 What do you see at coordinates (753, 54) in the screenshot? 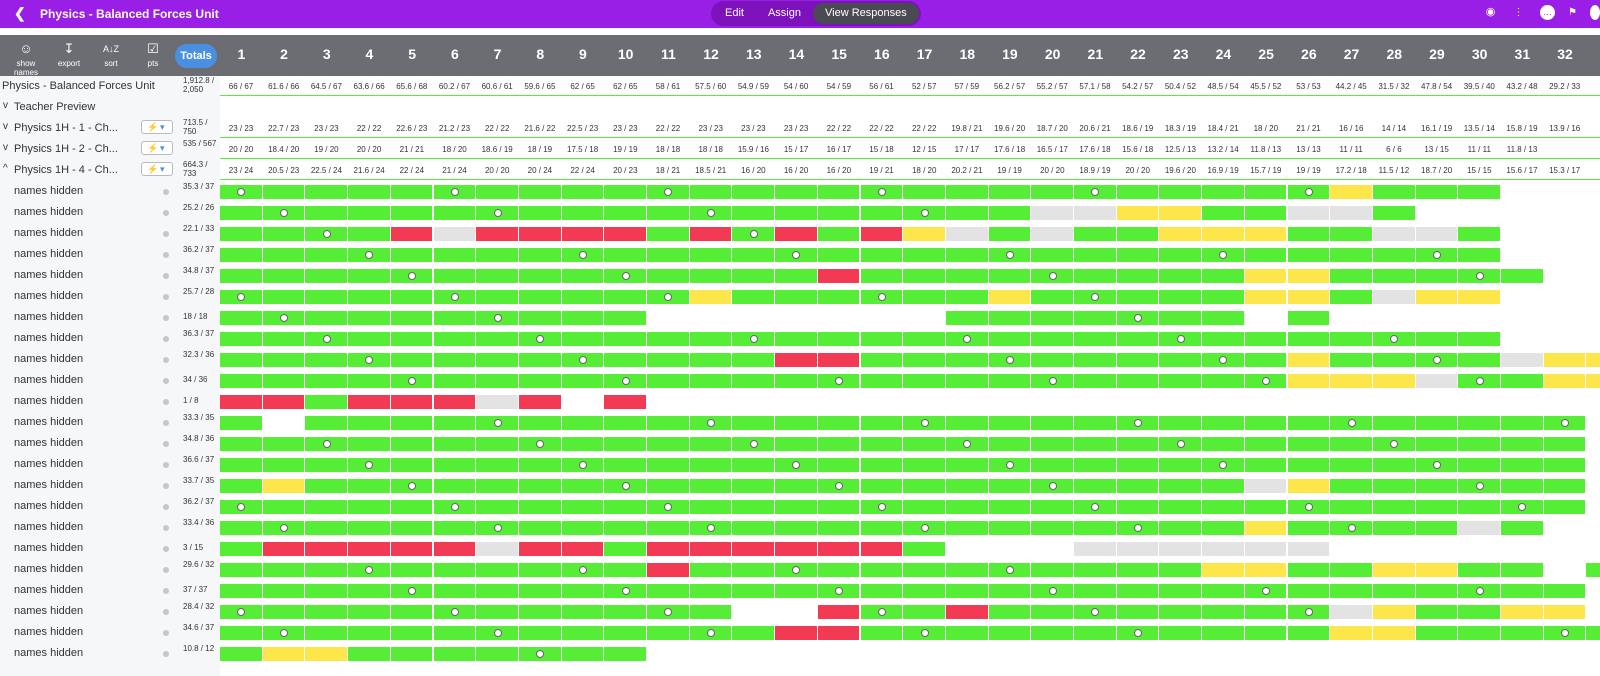
I see `column-number: 13` at bounding box center [753, 54].